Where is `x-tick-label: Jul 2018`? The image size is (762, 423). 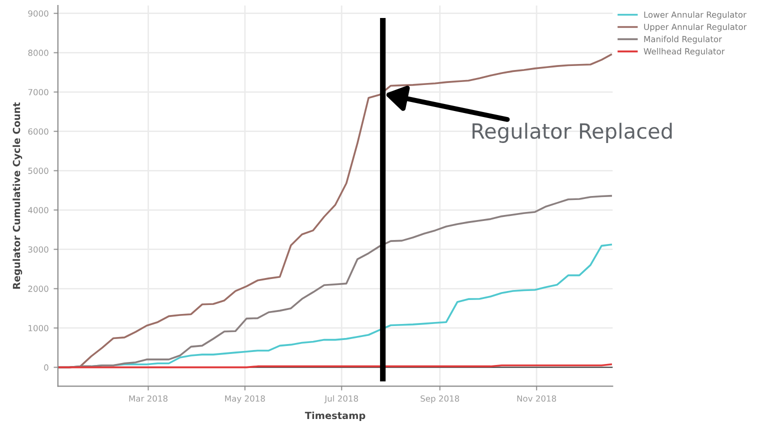
x-tick-label: Jul 2018 is located at coordinates (341, 399).